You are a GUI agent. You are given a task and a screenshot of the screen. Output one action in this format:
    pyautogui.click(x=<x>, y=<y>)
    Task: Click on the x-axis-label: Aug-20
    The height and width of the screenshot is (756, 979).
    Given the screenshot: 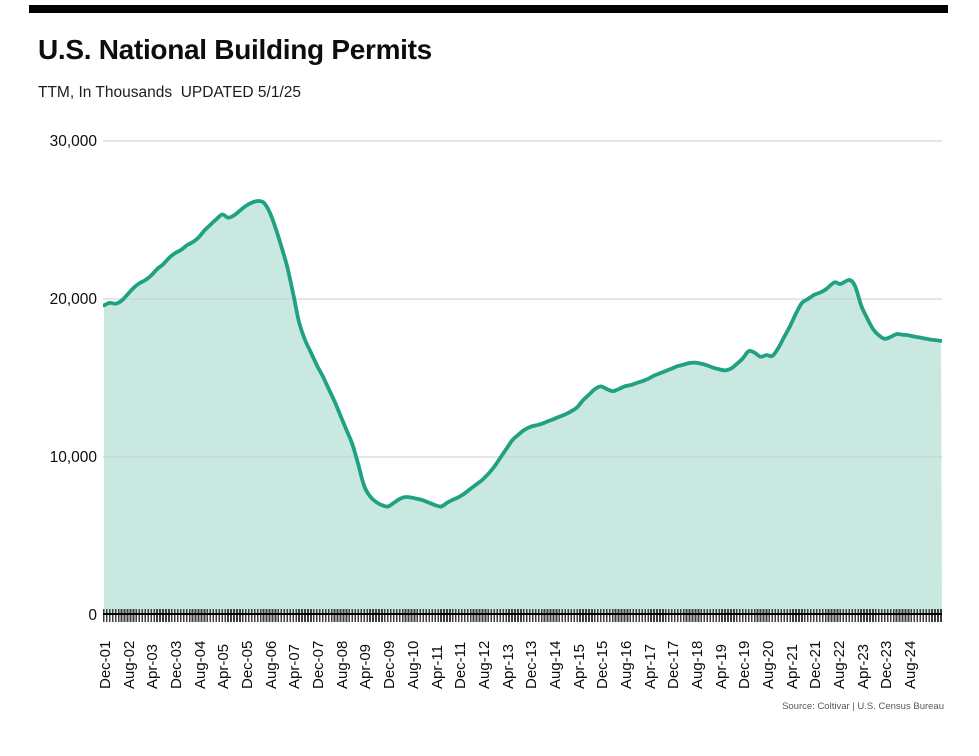 What is the action you would take?
    pyautogui.click(x=769, y=664)
    